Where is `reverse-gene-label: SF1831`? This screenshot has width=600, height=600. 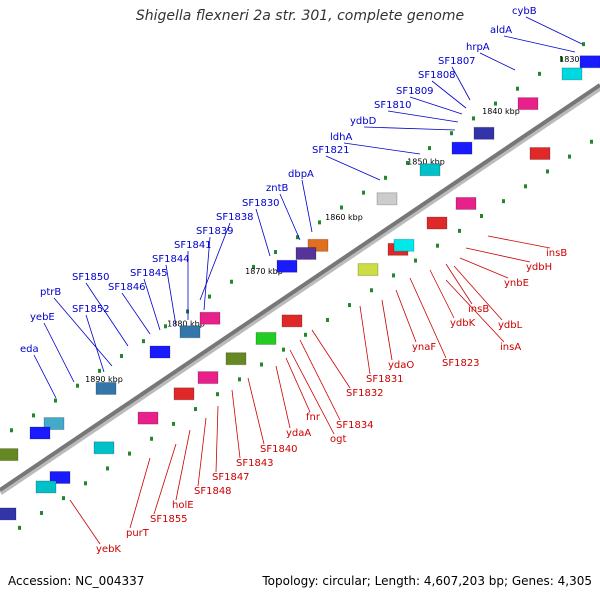 reverse-gene-label: SF1831 is located at coordinates (385, 379).